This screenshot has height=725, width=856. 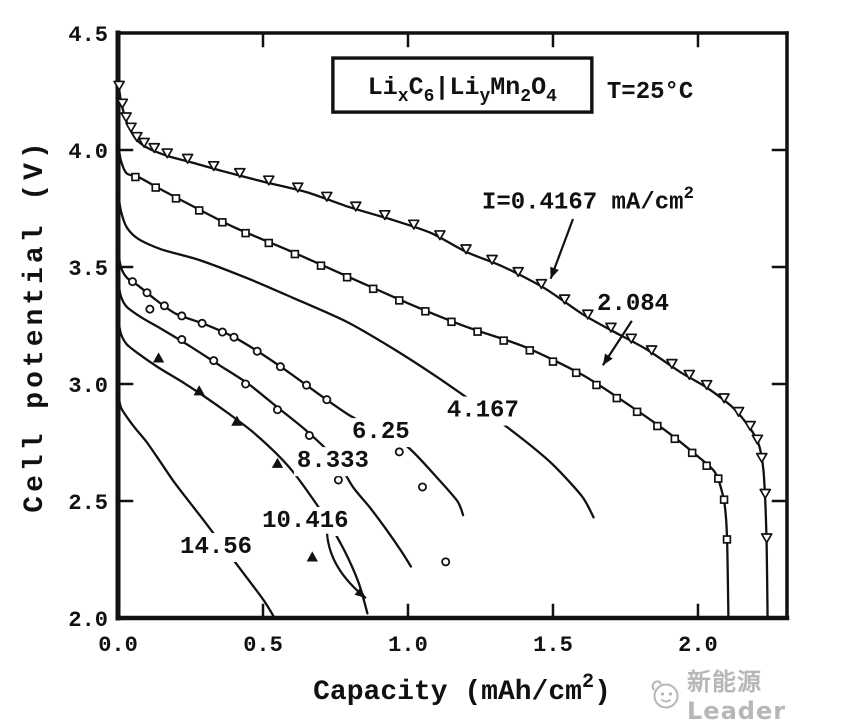 I want to click on x-tick-label-2: 1.0, so click(x=408, y=645).